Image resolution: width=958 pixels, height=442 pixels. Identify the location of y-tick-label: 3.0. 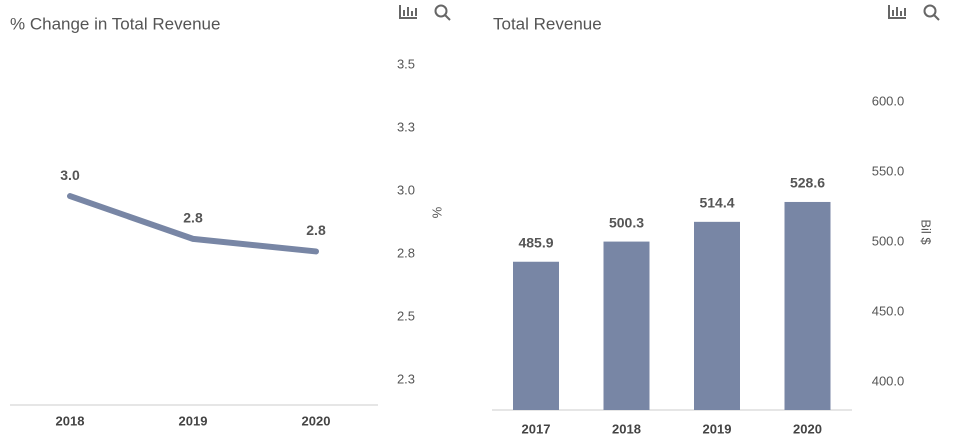
(406, 189).